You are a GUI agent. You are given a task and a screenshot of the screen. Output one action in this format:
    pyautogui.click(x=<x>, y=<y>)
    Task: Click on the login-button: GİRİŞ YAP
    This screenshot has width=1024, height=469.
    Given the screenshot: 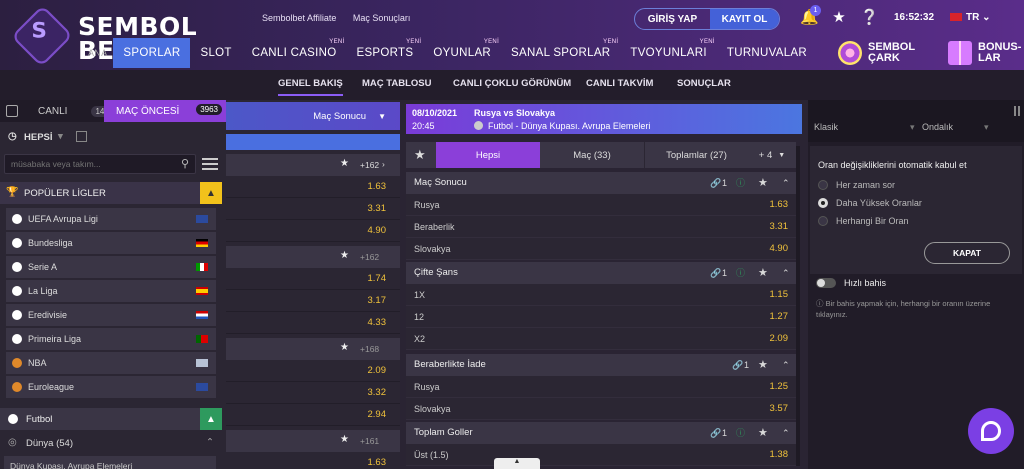 What is the action you would take?
    pyautogui.click(x=672, y=19)
    